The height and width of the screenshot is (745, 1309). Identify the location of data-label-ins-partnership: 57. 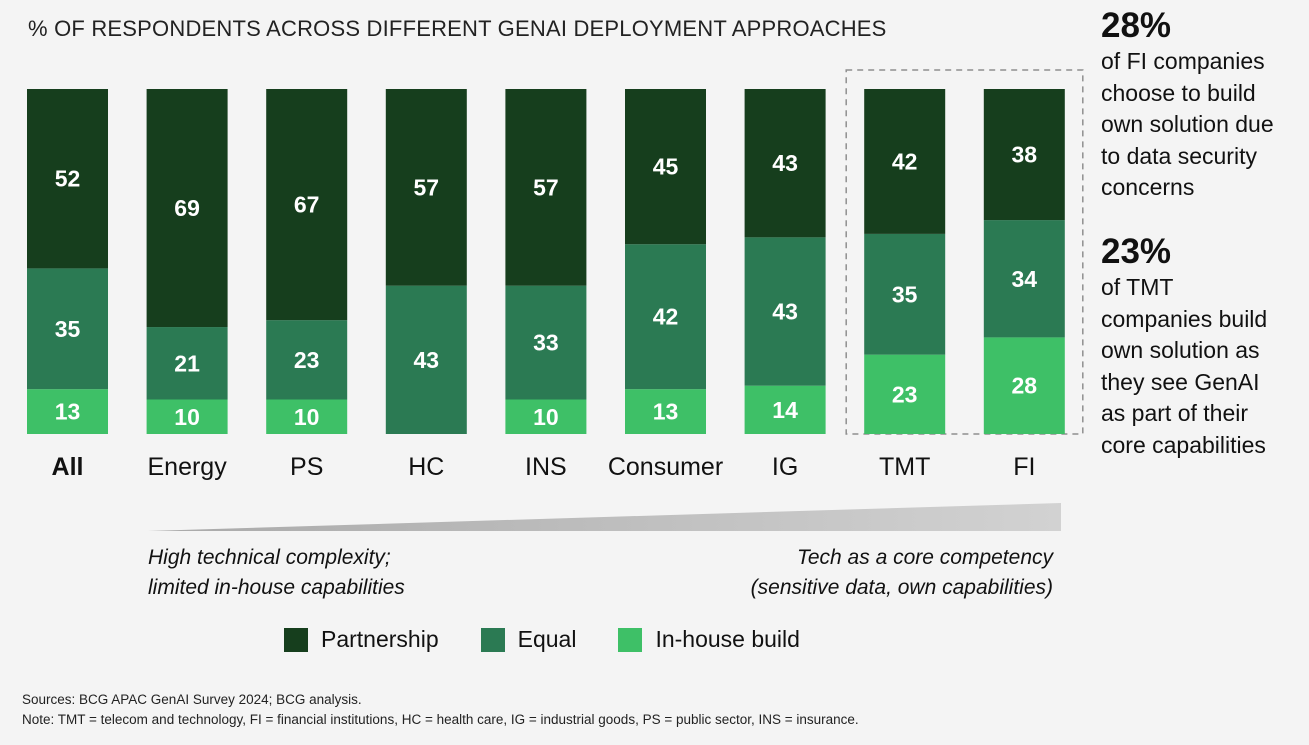
(546, 187).